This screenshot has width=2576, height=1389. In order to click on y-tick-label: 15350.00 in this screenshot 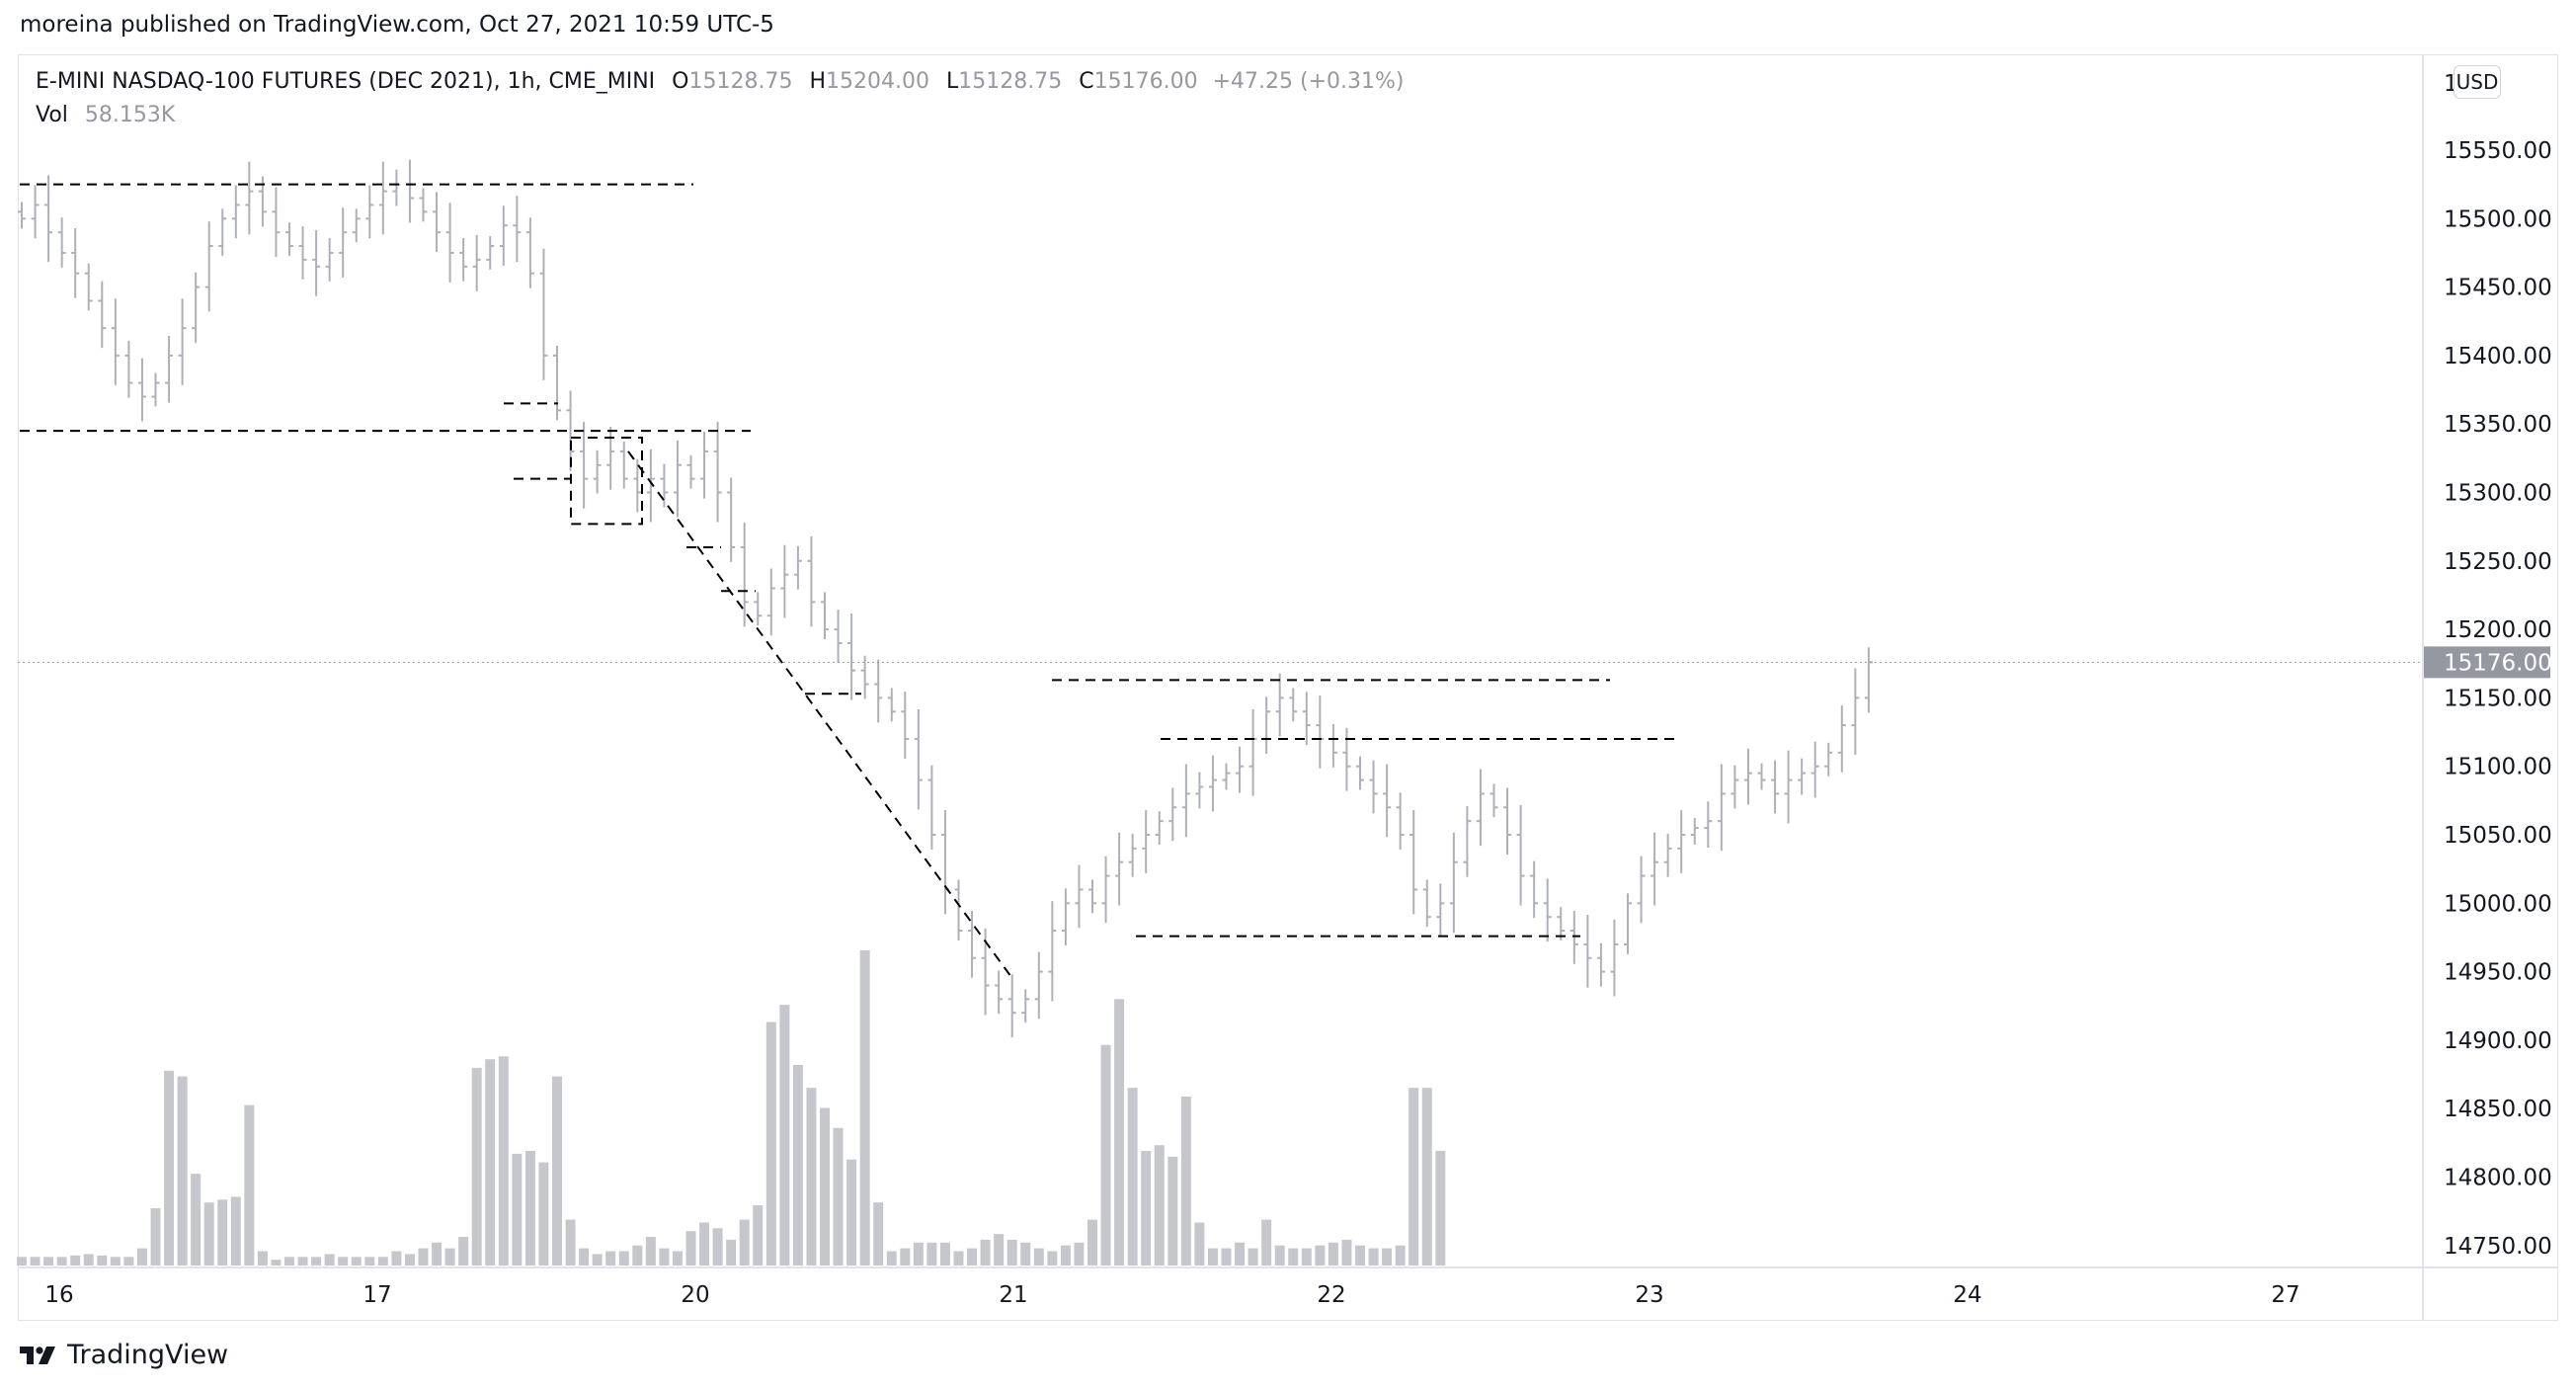, I will do `click(2498, 425)`.